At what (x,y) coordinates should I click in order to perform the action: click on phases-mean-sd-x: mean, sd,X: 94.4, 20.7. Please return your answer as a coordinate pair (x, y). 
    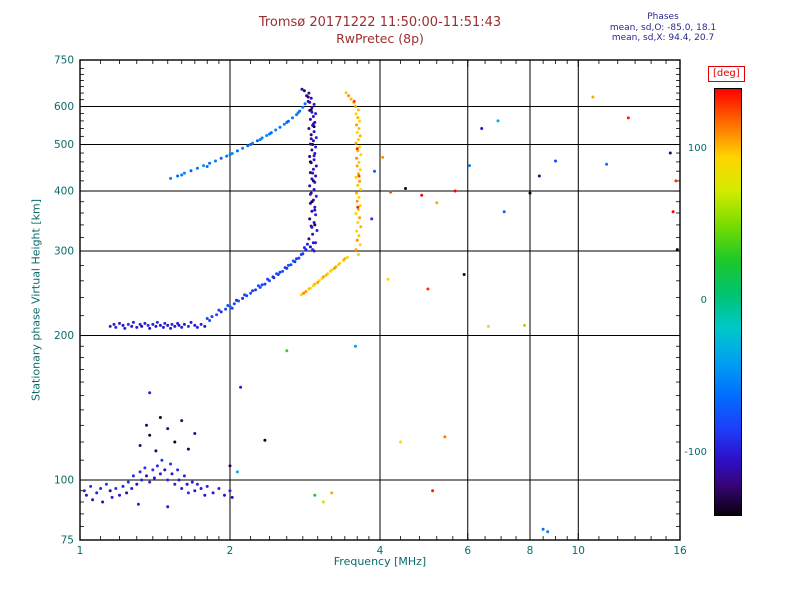
    Looking at the image, I should click on (663, 38).